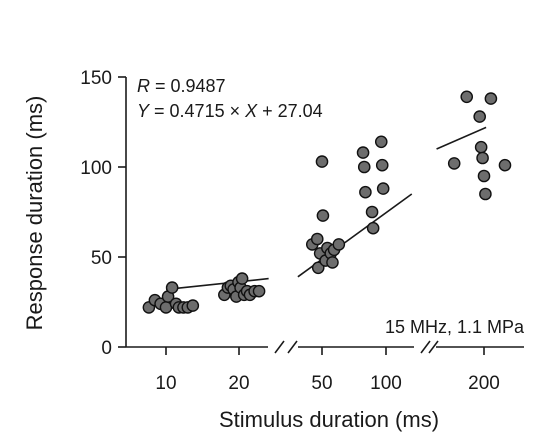 This screenshot has width=538, height=443. I want to click on r-annotation: R = 0.9487, so click(181, 86).